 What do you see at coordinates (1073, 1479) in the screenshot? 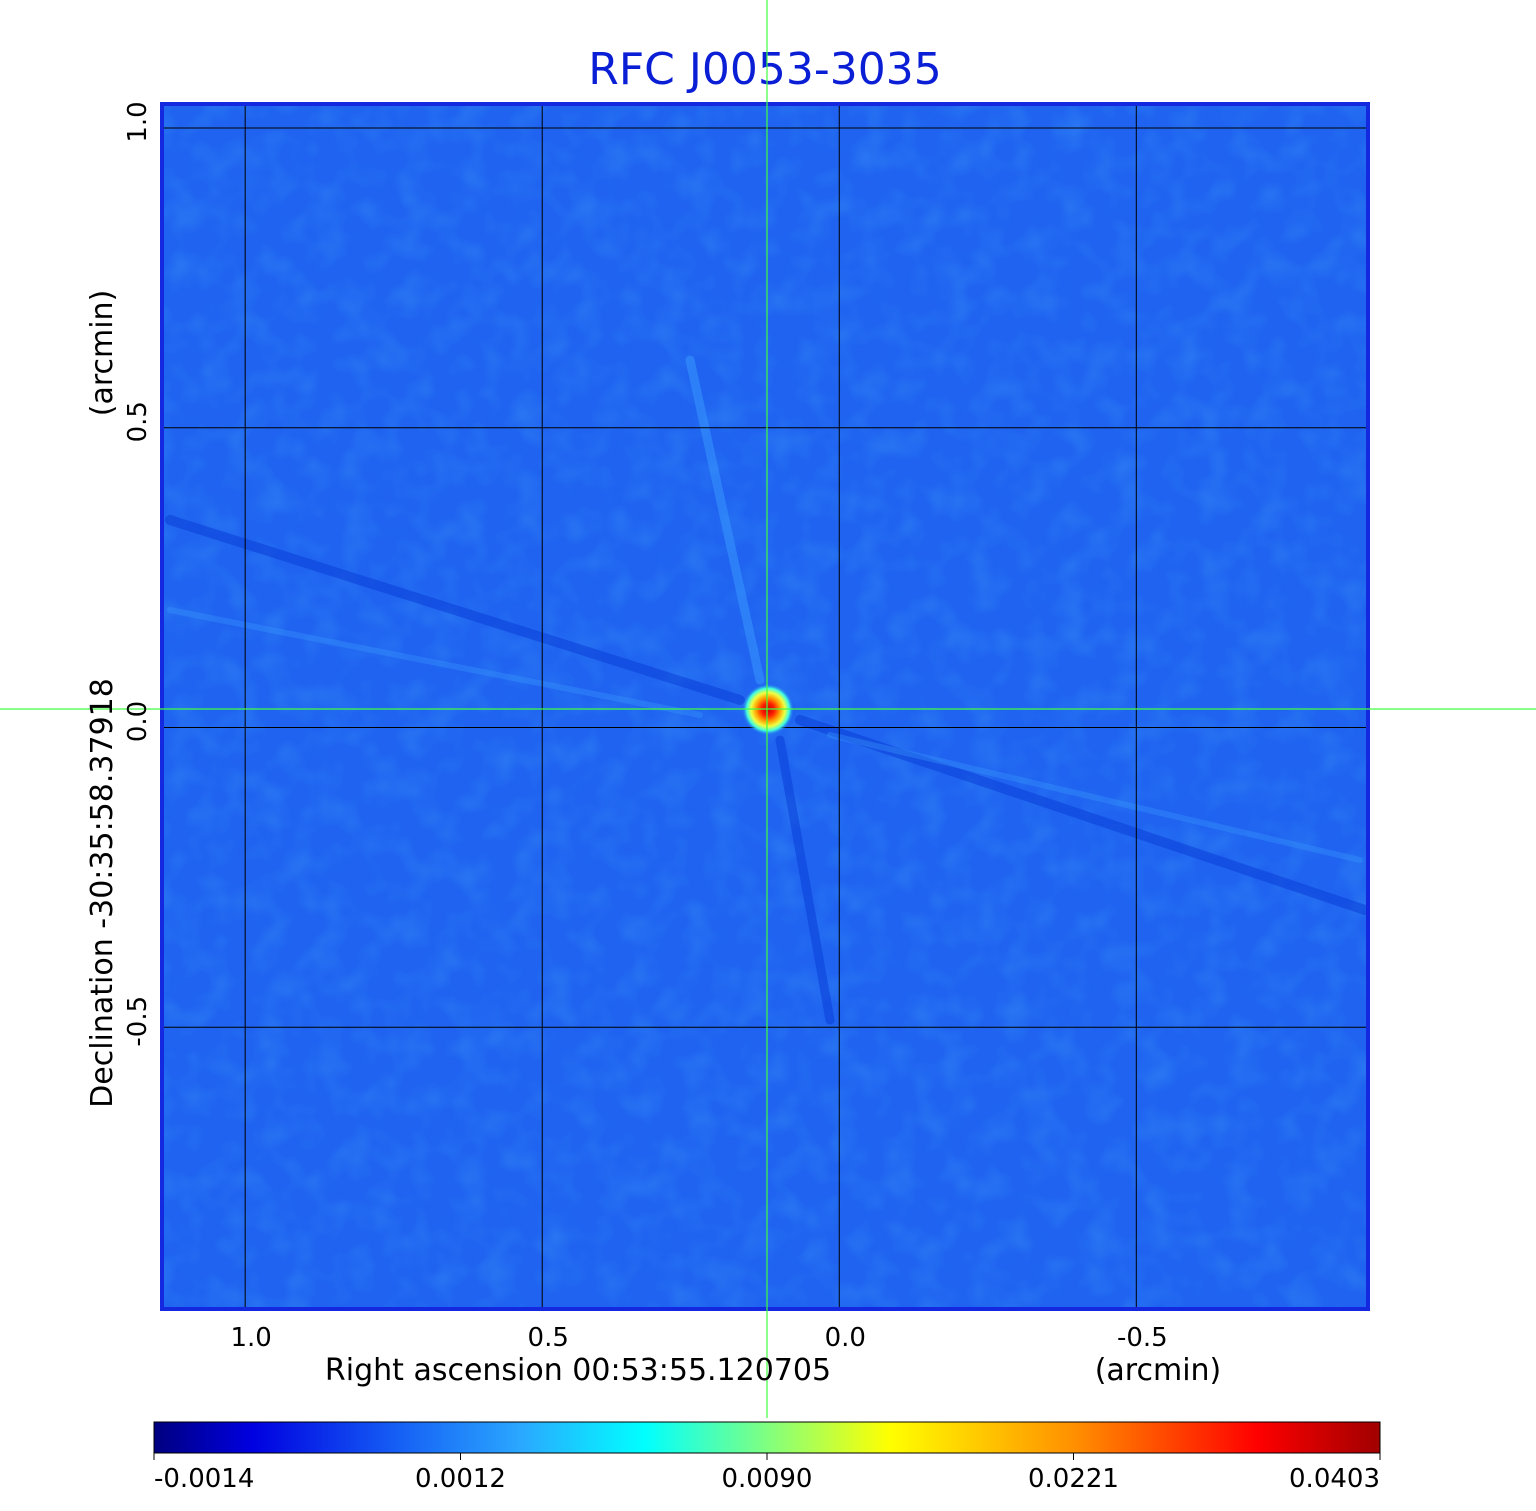
I see `colorbar-tick-label: 0.0221` at bounding box center [1073, 1479].